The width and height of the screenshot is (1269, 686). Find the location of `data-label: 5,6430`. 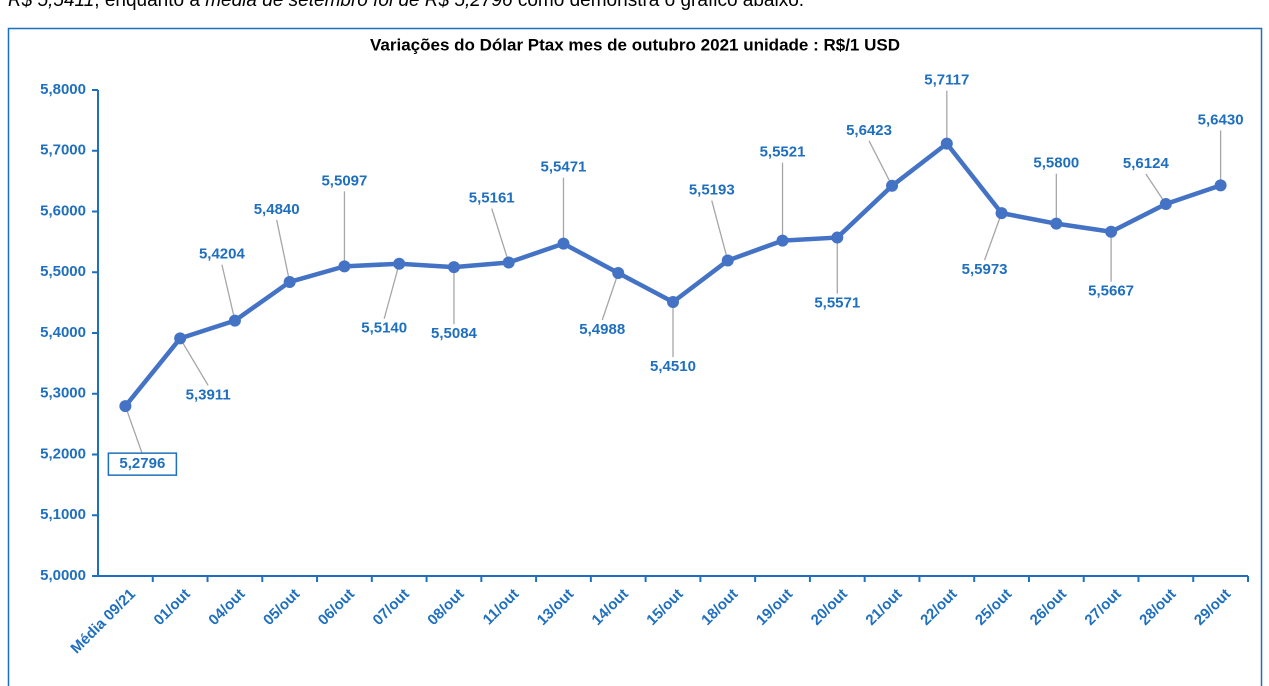

data-label: 5,6430 is located at coordinates (1221, 119).